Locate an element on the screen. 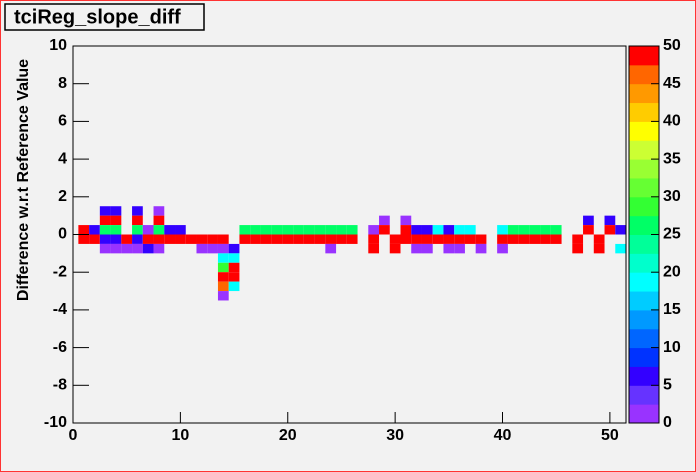  x-tick-label: 20 is located at coordinates (288, 435).